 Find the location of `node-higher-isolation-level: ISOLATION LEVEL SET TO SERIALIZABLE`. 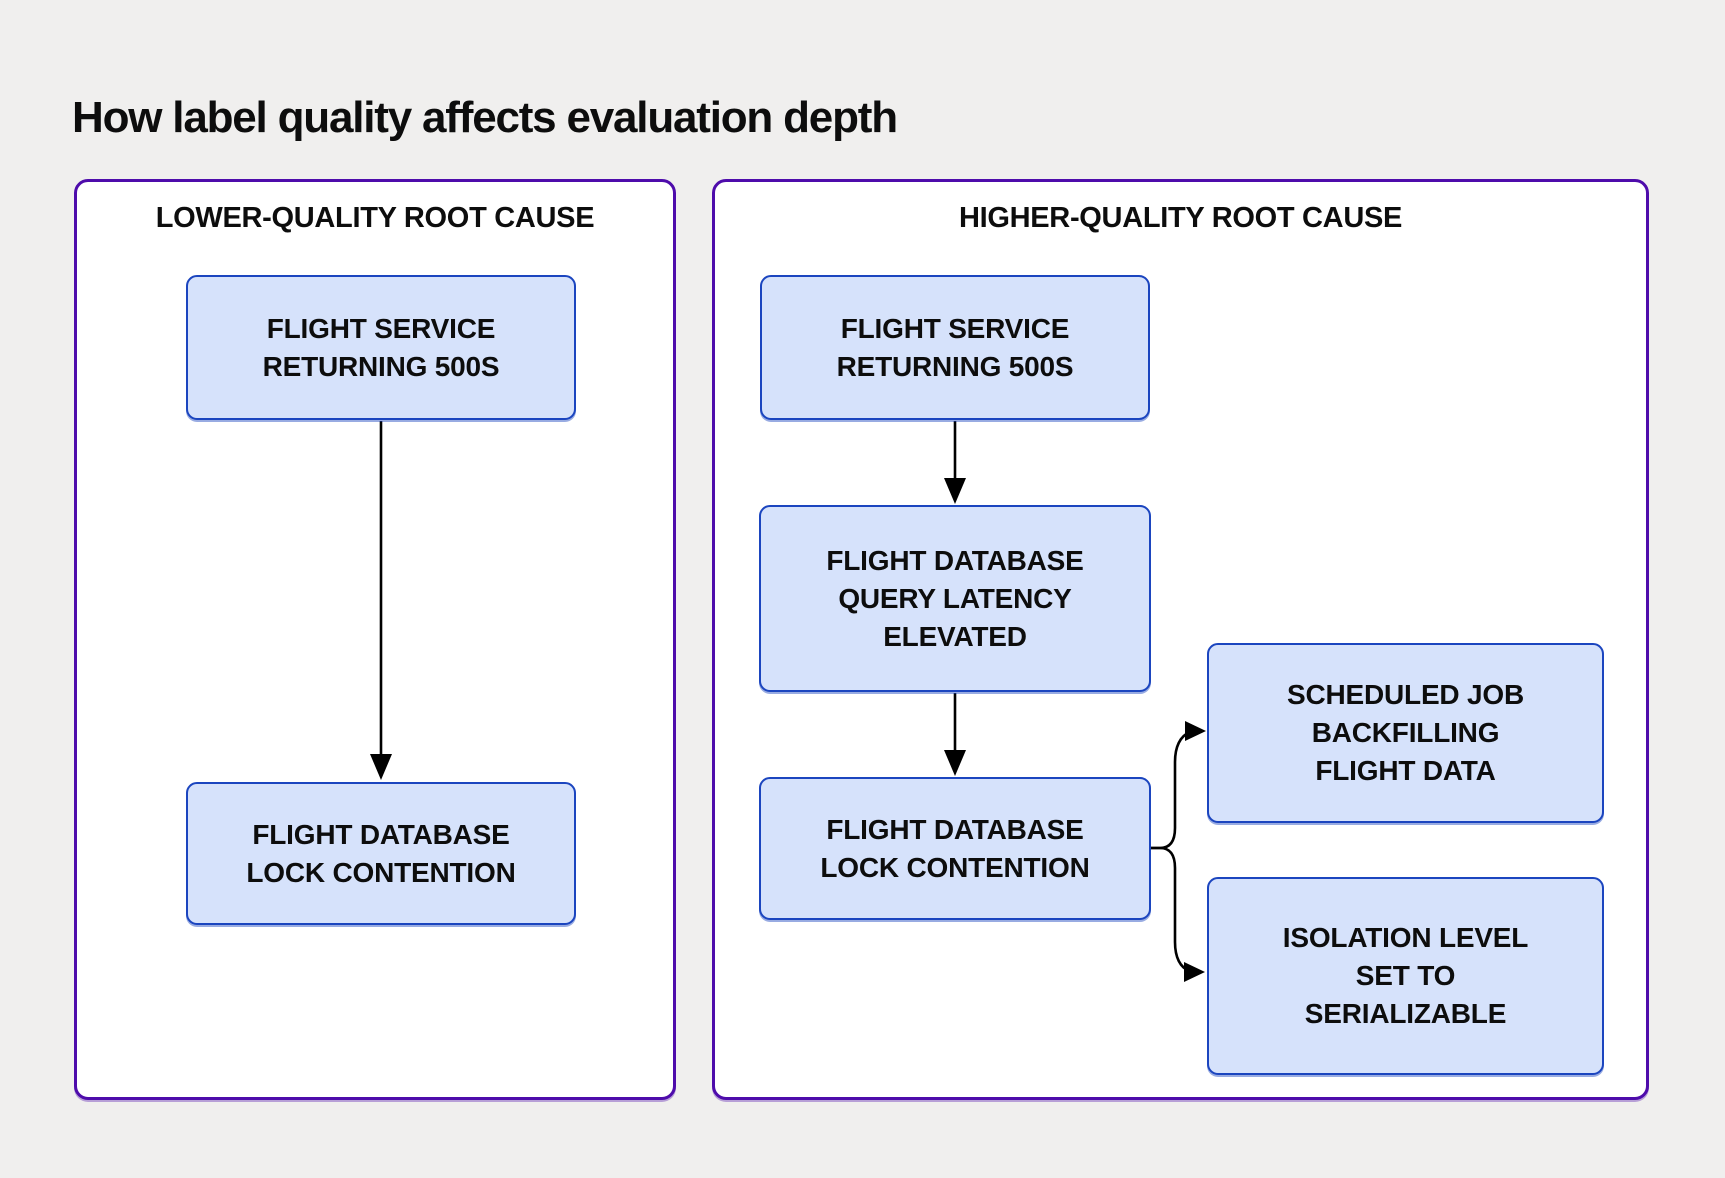

node-higher-isolation-level: ISOLATION LEVEL SET TO SERIALIZABLE is located at coordinates (1405, 976).